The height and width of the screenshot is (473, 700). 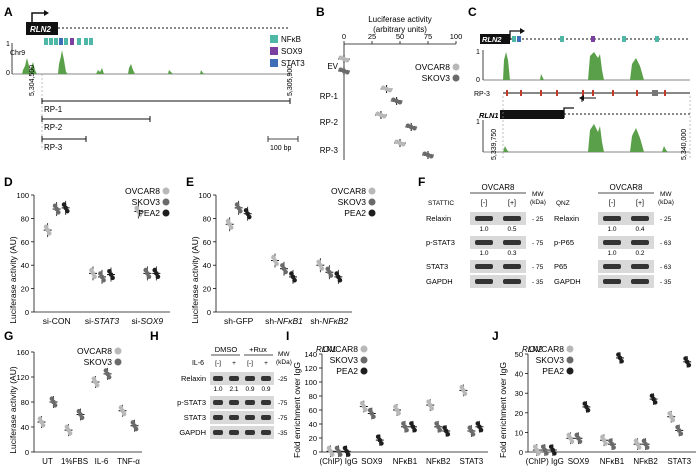 I want to click on e-xtick-label: sh-NFκB2, so click(x=329, y=321).